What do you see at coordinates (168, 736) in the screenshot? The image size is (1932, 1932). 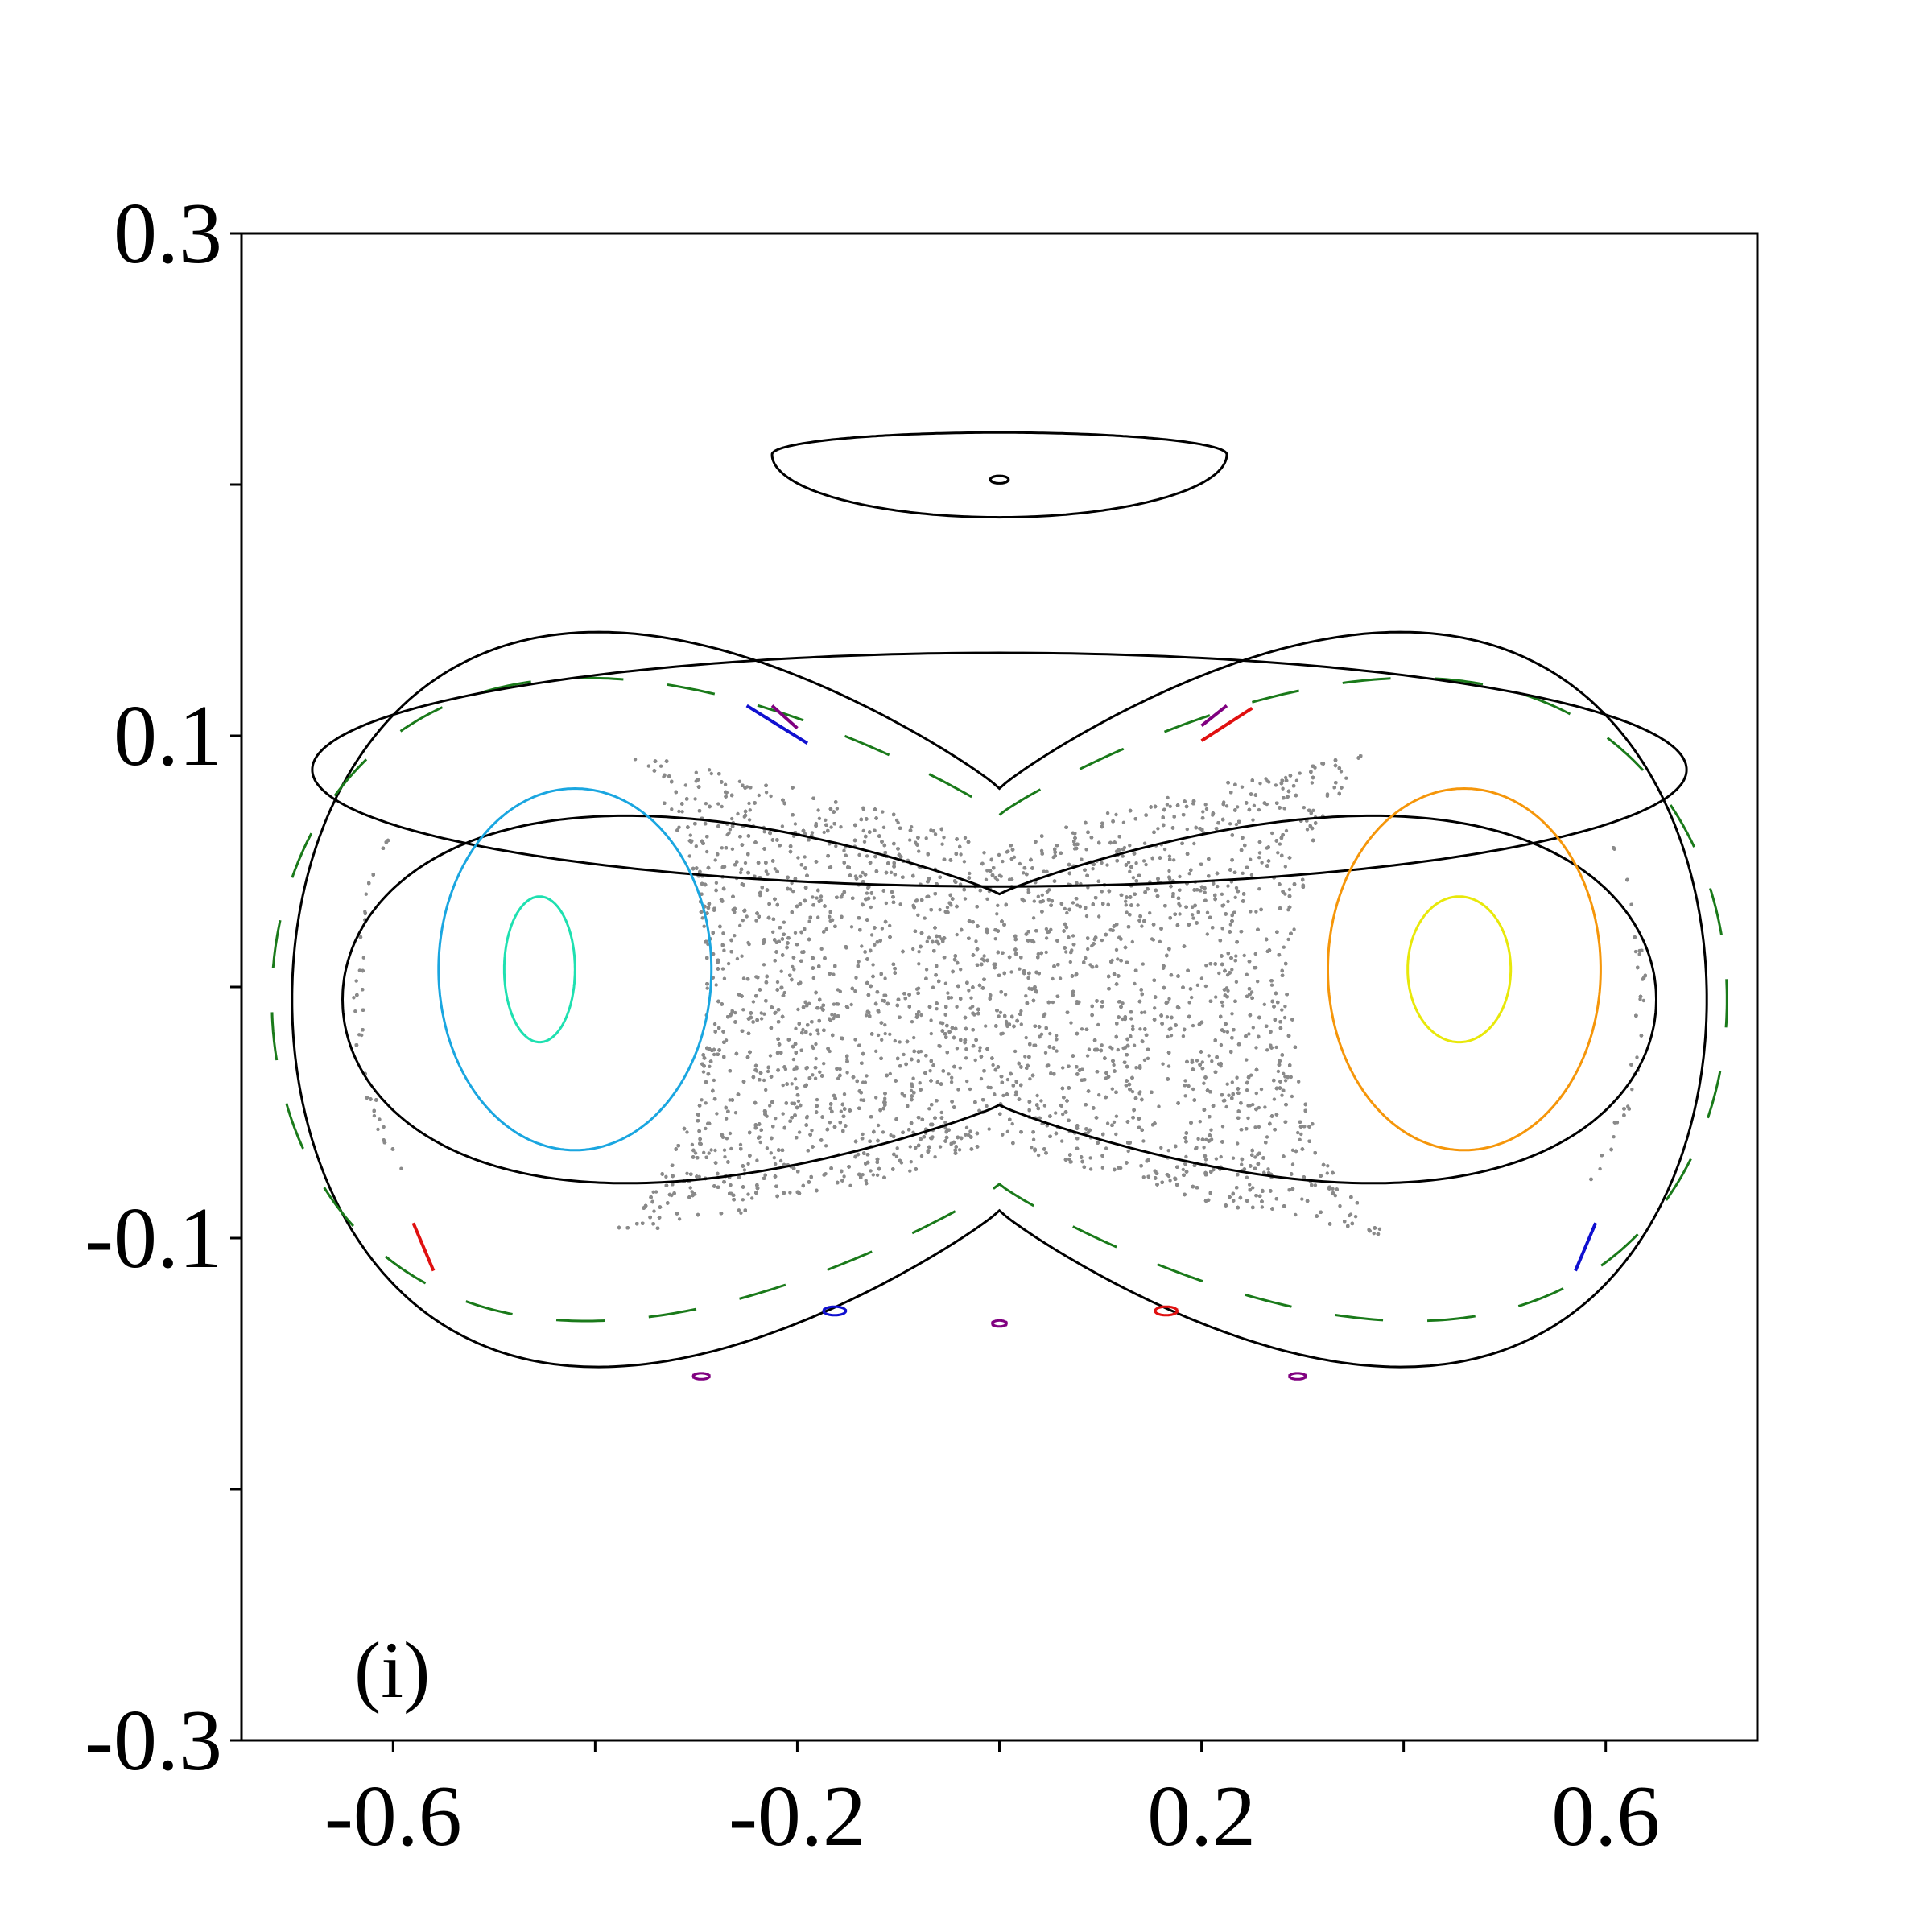 I see `y-tick-label: 0.1` at bounding box center [168, 736].